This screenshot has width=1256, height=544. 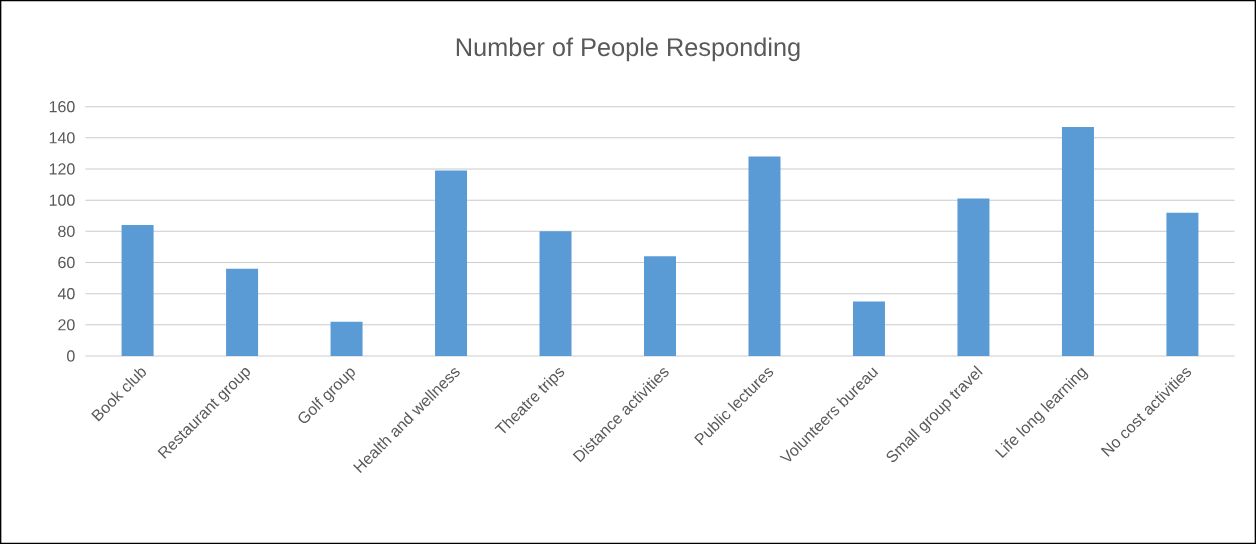 I want to click on y-tick-label: 120, so click(x=62, y=169).